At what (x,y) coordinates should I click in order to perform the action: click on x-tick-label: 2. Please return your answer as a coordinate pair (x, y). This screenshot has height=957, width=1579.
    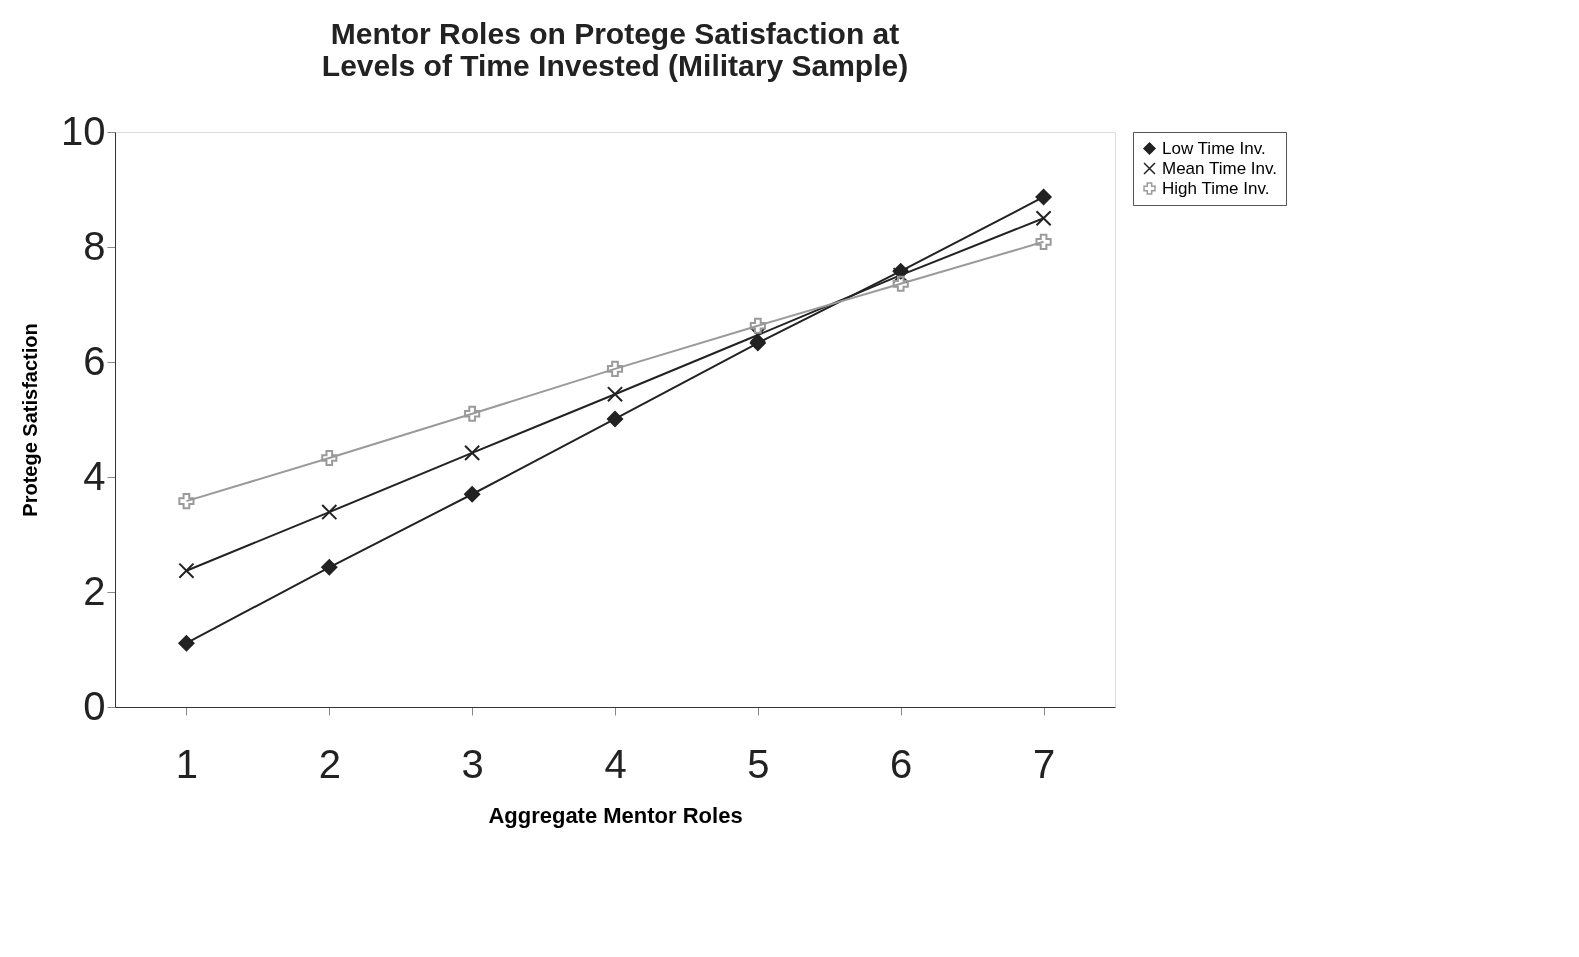
    Looking at the image, I should click on (329, 763).